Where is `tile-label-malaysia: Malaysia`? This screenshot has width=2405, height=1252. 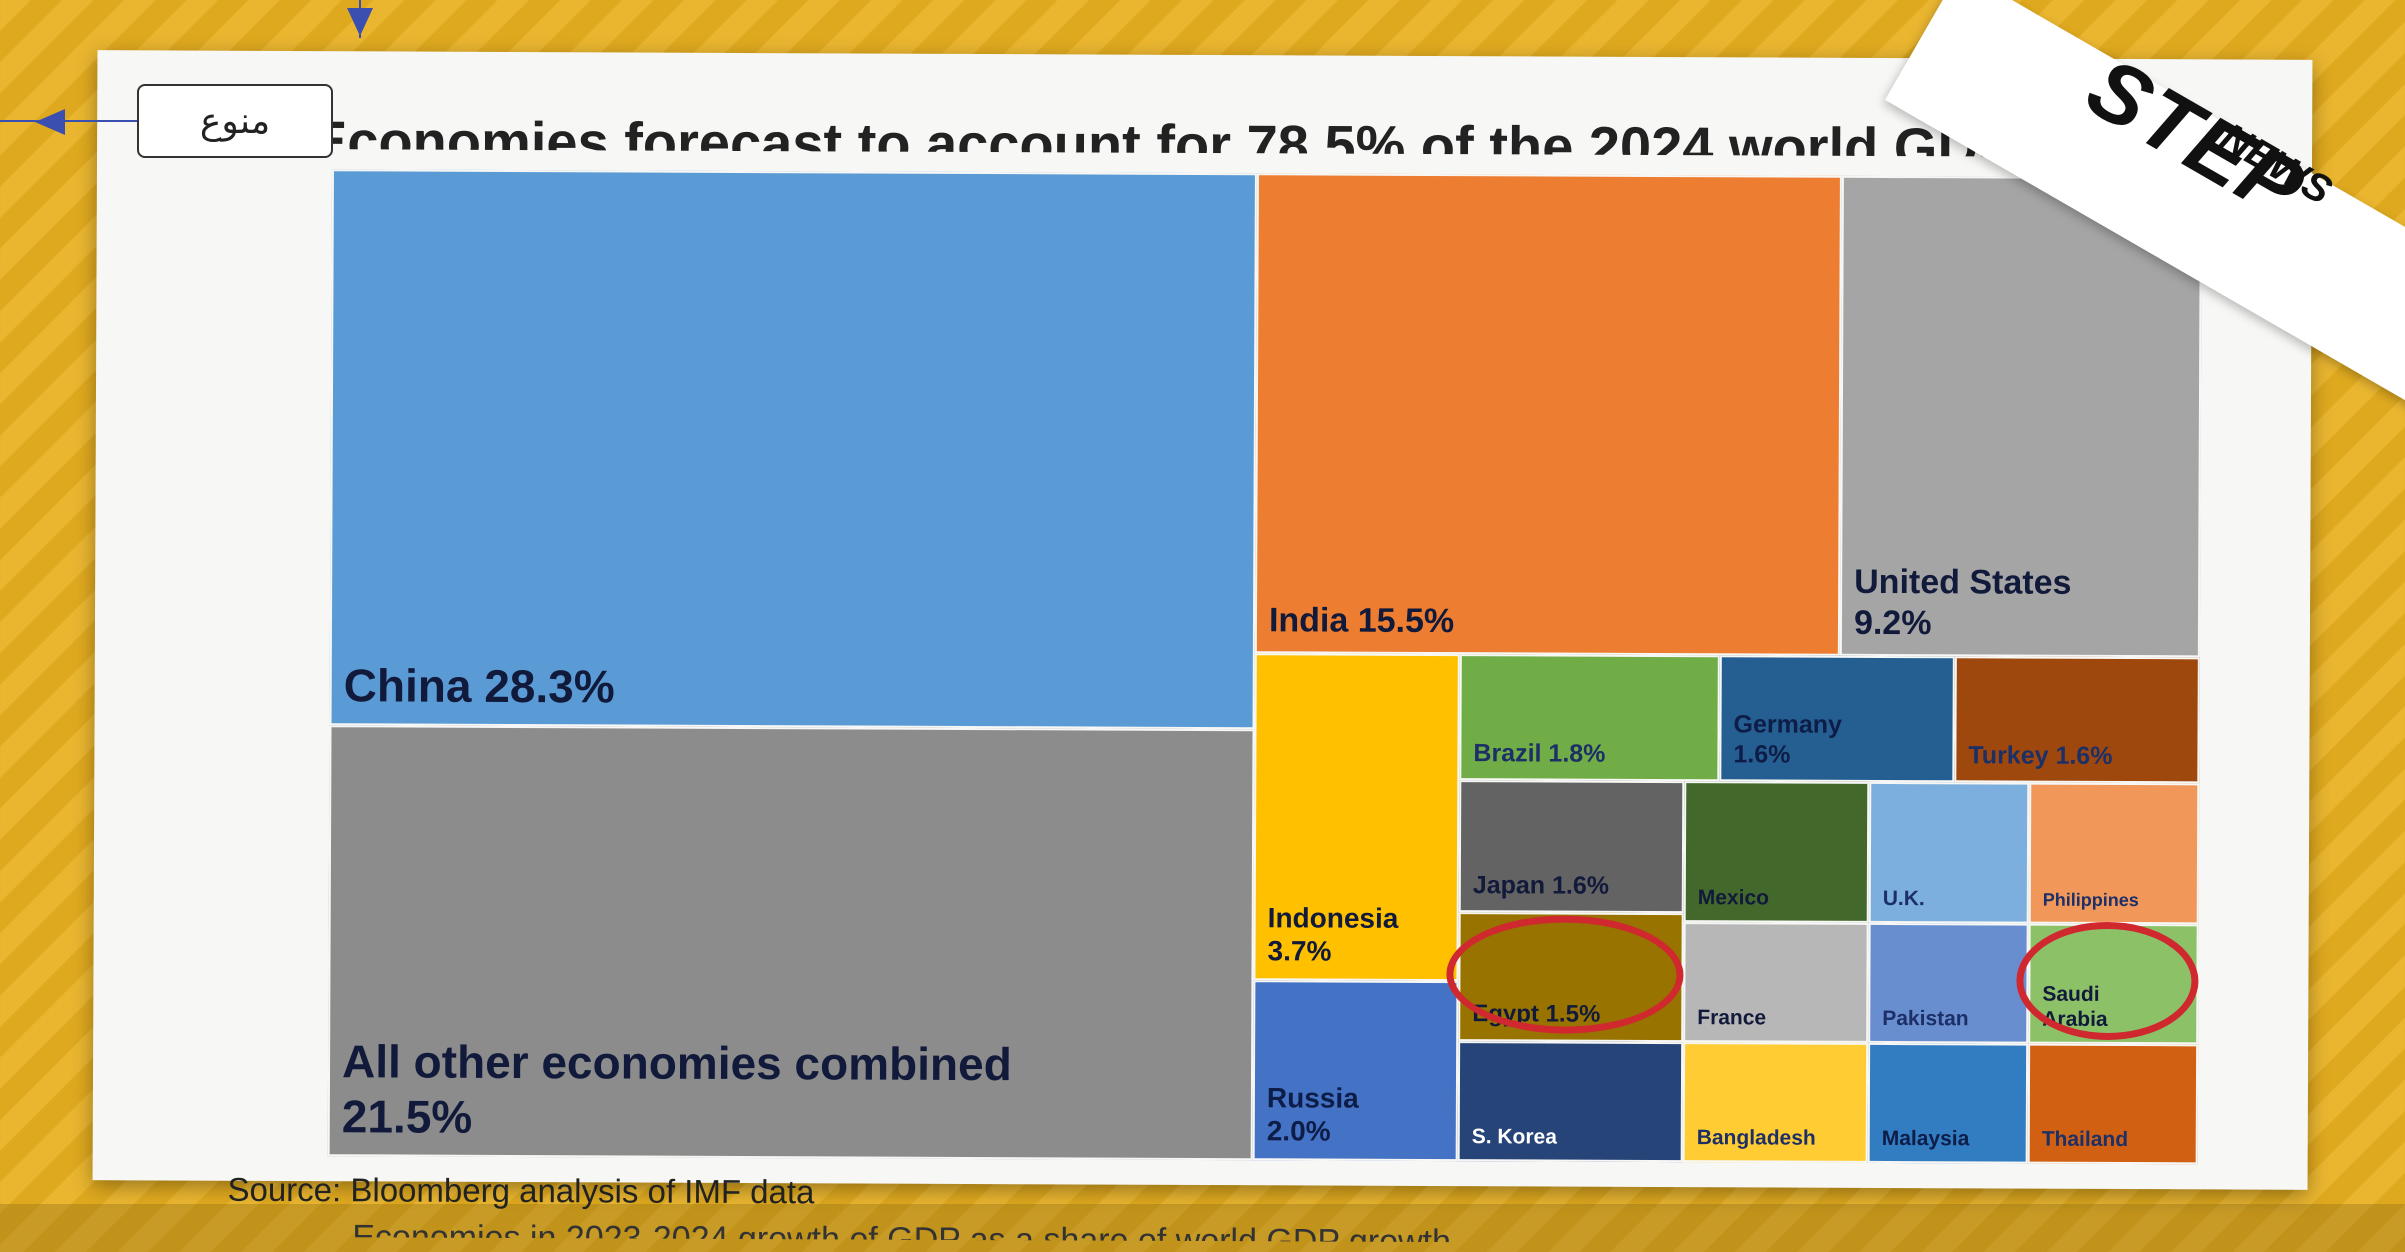
tile-label-malaysia: Malaysia is located at coordinates (1925, 1138).